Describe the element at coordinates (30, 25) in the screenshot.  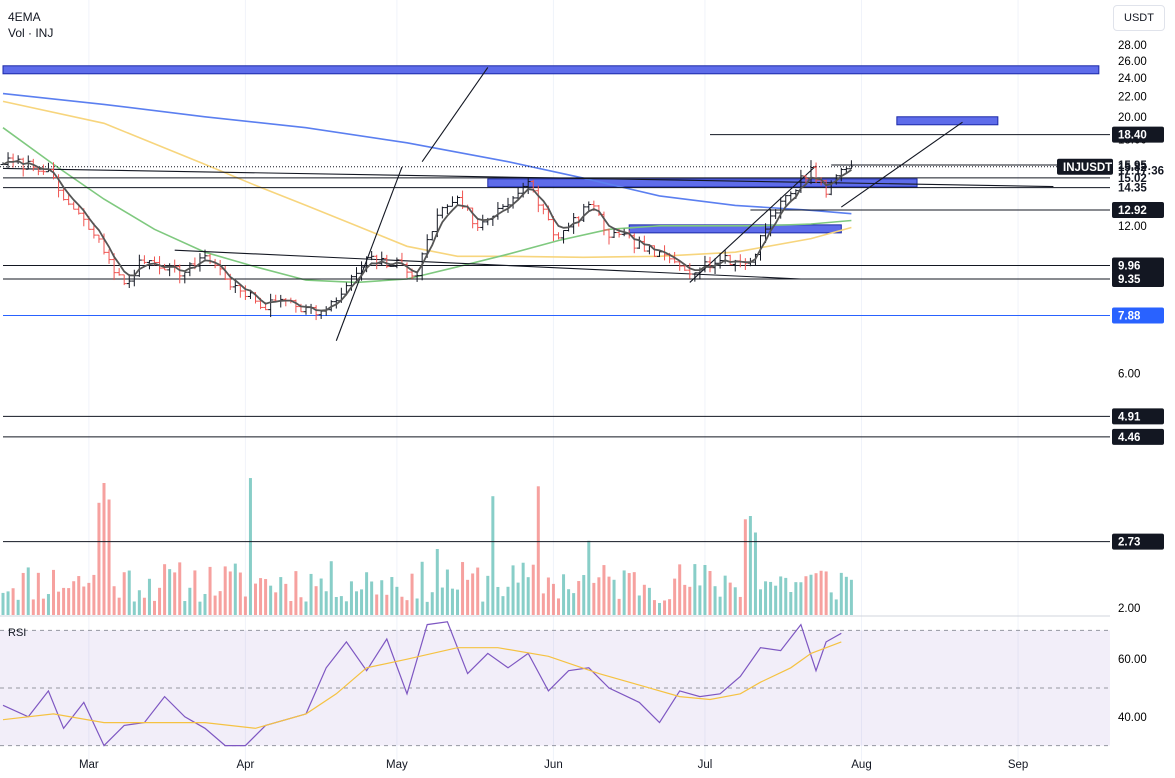
I see `chart-legend: 4EMA Vol · INJ` at that location.